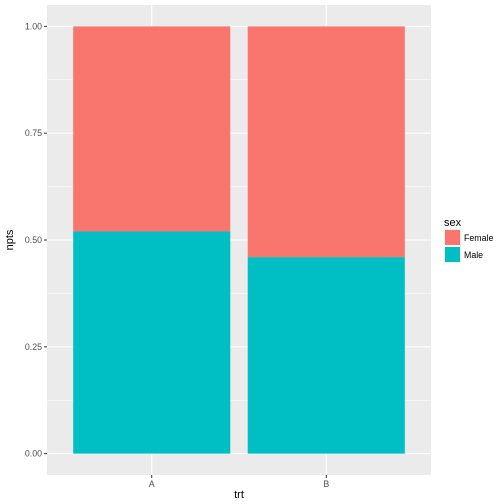  What do you see at coordinates (326, 484) in the screenshot?
I see `x-tick-label: B` at bounding box center [326, 484].